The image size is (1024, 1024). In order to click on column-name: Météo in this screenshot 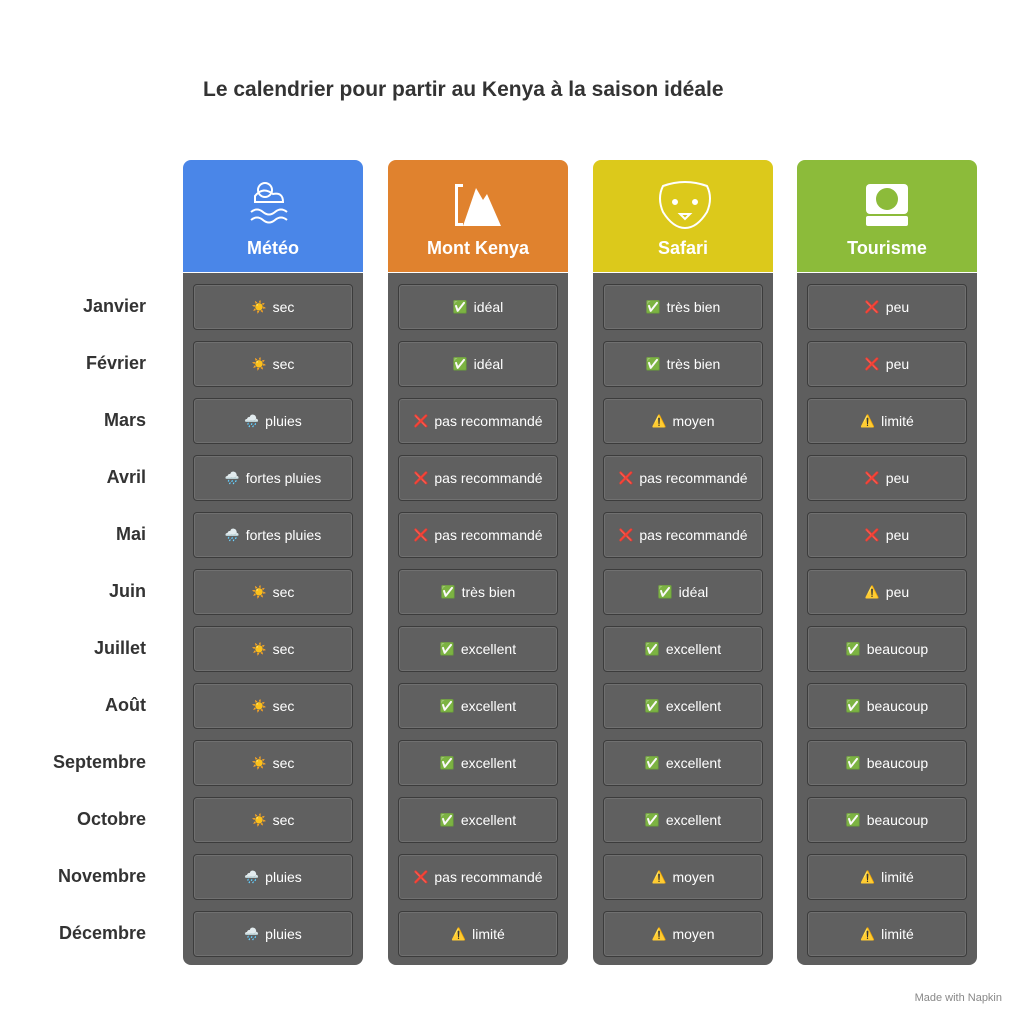, I will do `click(272, 248)`.